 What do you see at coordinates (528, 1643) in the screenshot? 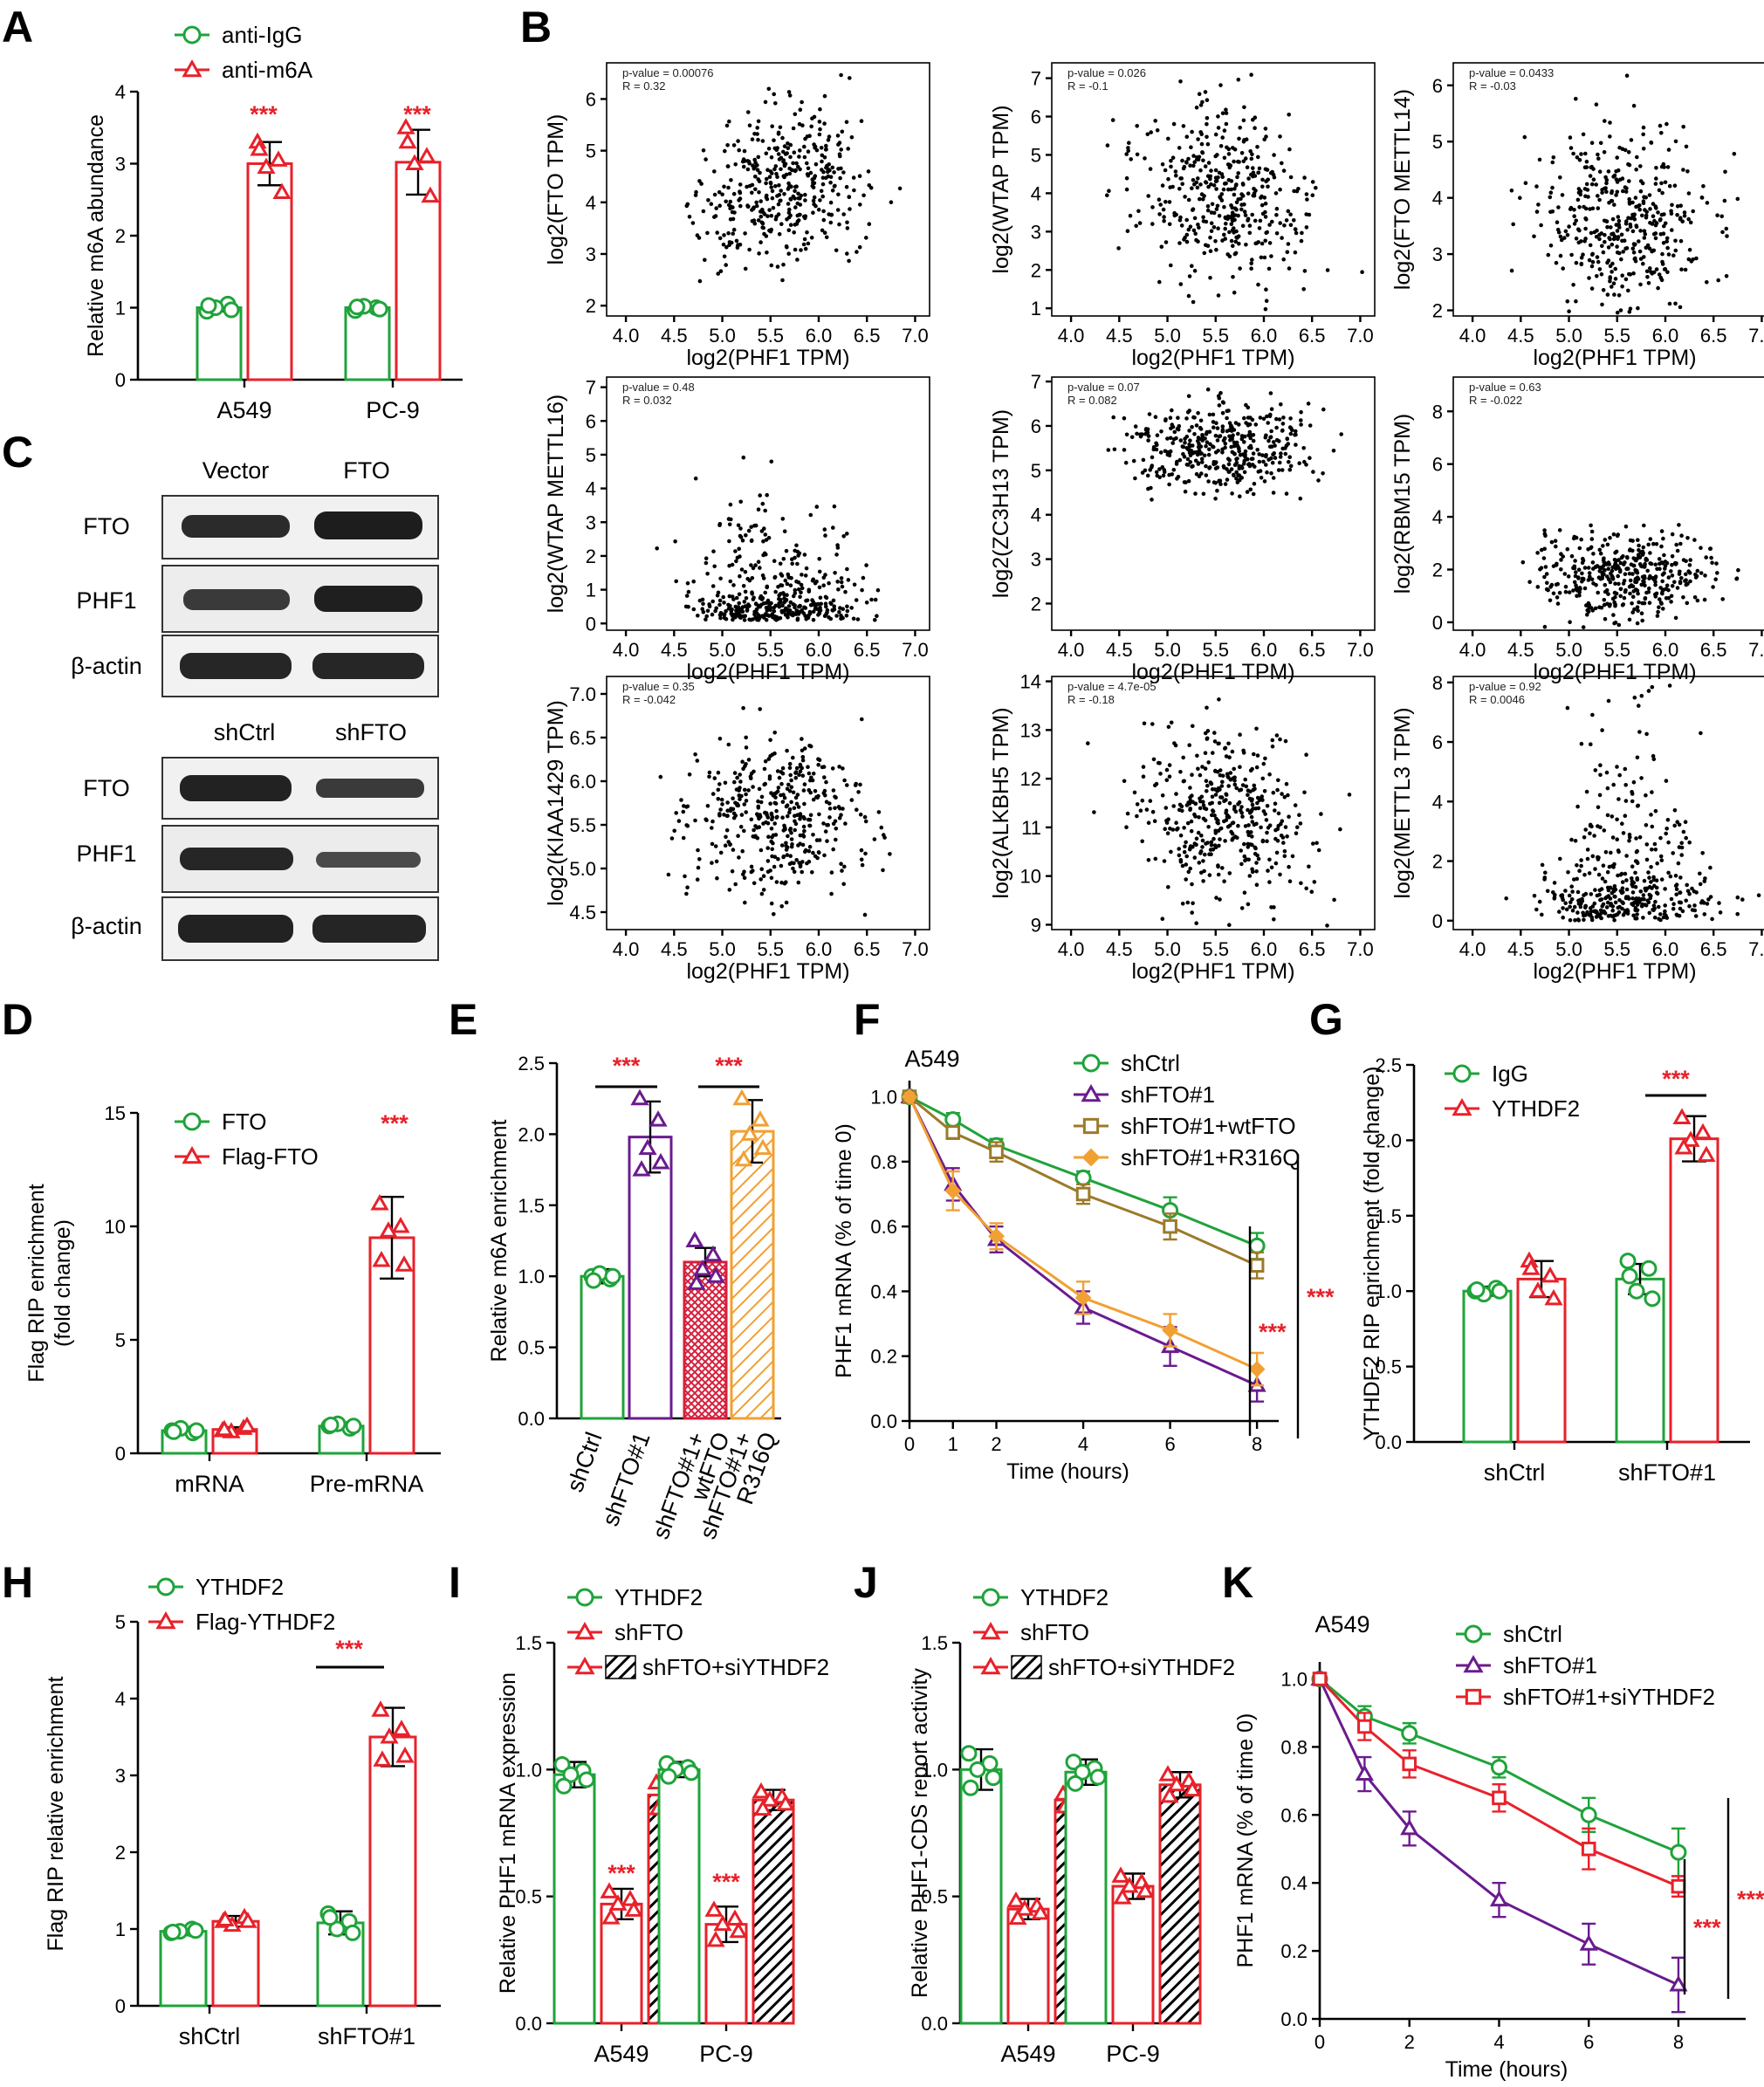
I see `y-tick-label: 1.5` at bounding box center [528, 1643].